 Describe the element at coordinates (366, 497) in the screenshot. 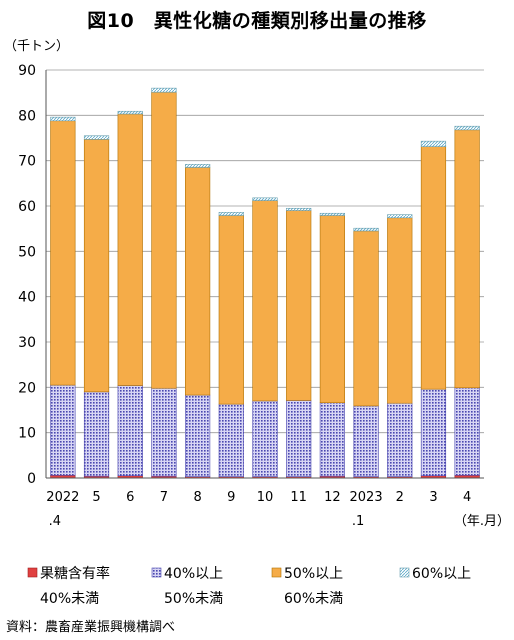

I see `x-tick-label: 2023` at that location.